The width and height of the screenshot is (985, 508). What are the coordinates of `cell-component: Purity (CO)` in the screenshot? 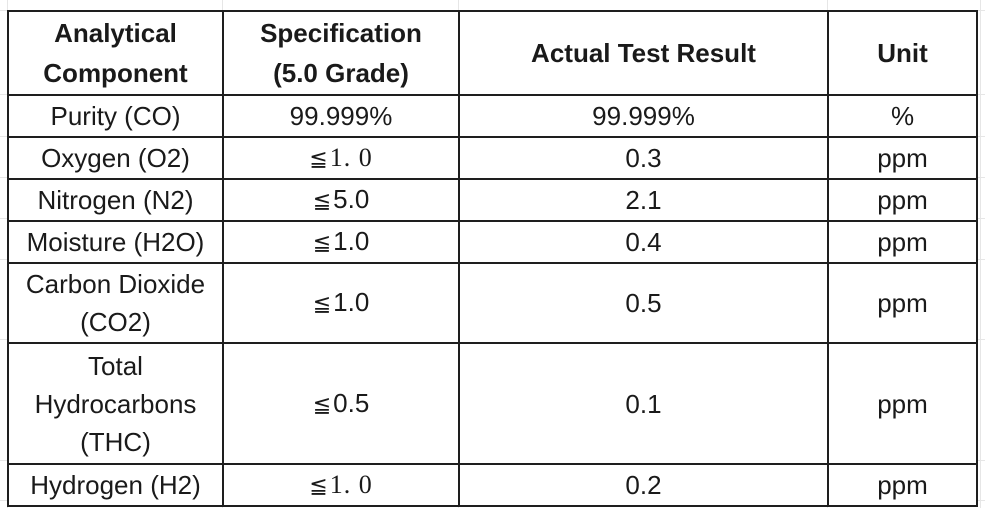 It's located at (115, 116).